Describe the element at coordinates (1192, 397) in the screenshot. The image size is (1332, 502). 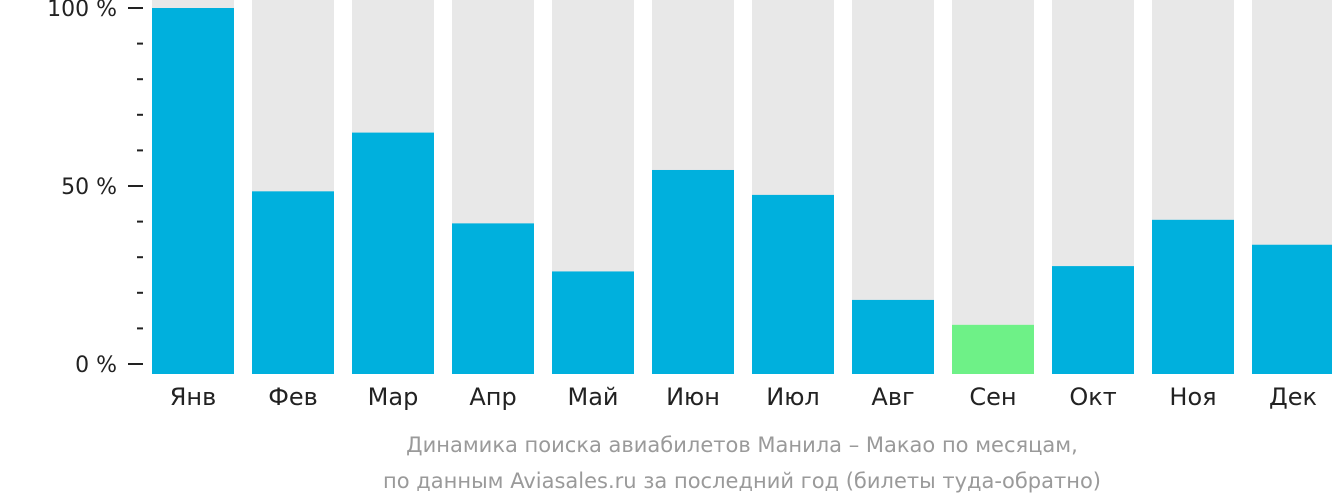
I see `x-tick-label-11: Ноя` at that location.